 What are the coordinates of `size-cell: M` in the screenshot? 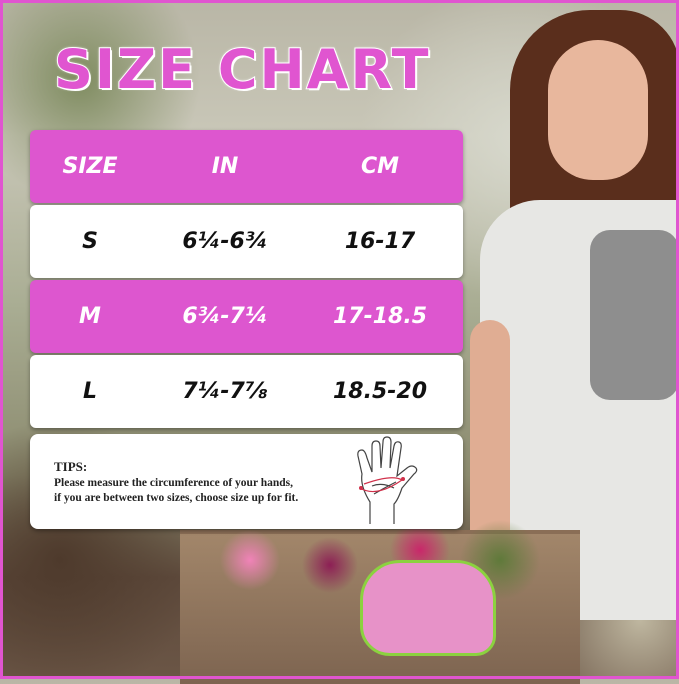 It's located at (90, 316).